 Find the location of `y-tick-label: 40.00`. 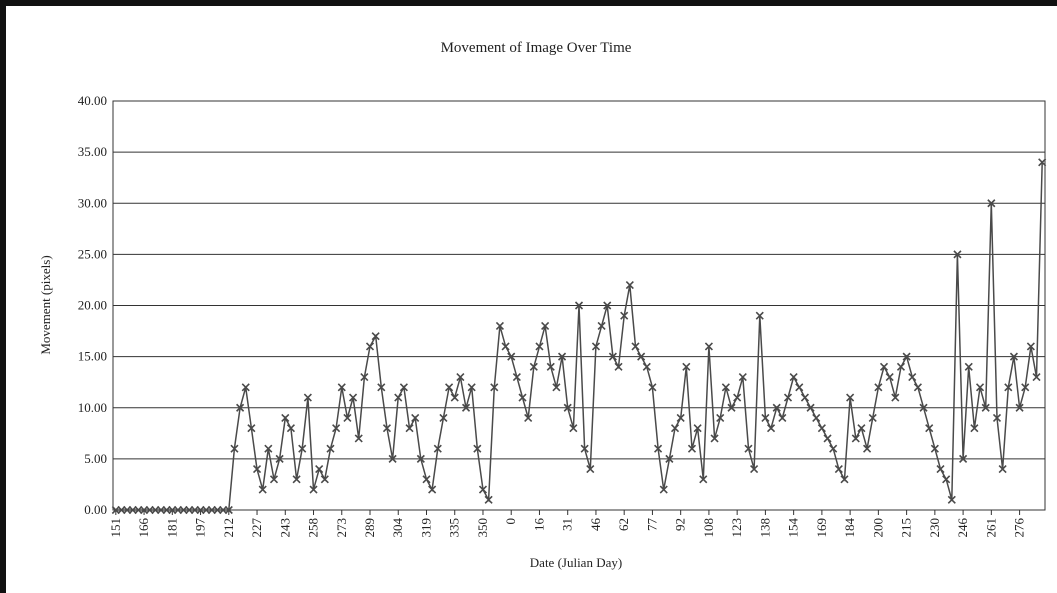

y-tick-label: 40.00 is located at coordinates (92, 100).